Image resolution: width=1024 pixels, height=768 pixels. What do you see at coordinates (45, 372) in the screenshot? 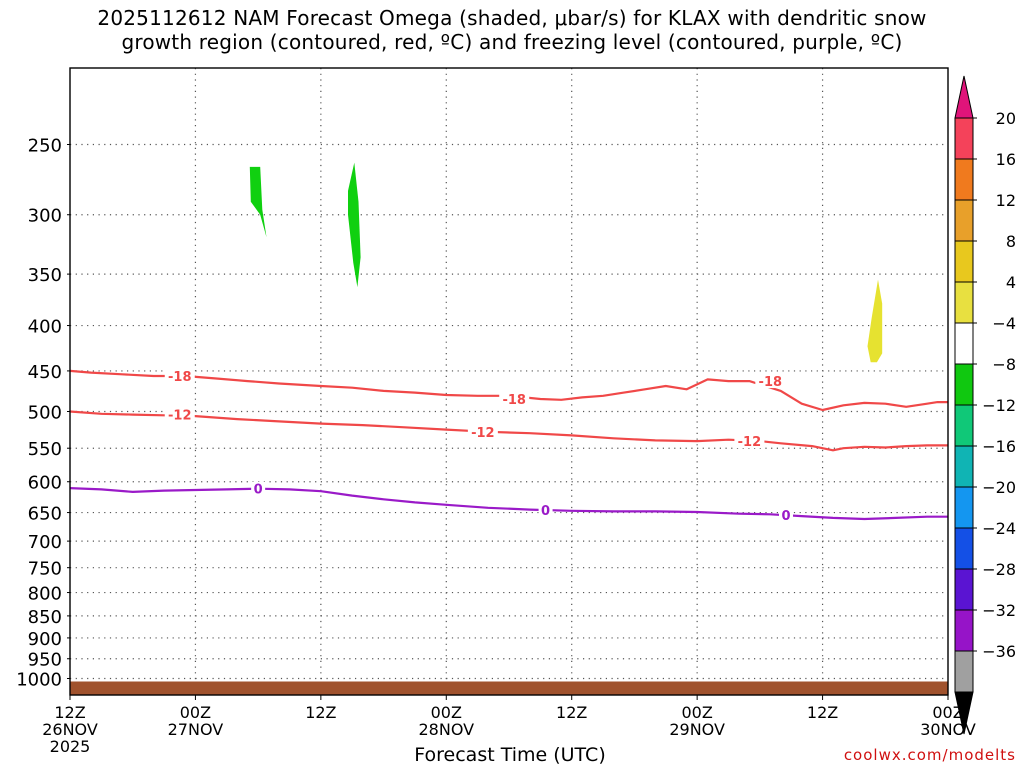
I see `y-tick-label-450: 450` at bounding box center [45, 372].